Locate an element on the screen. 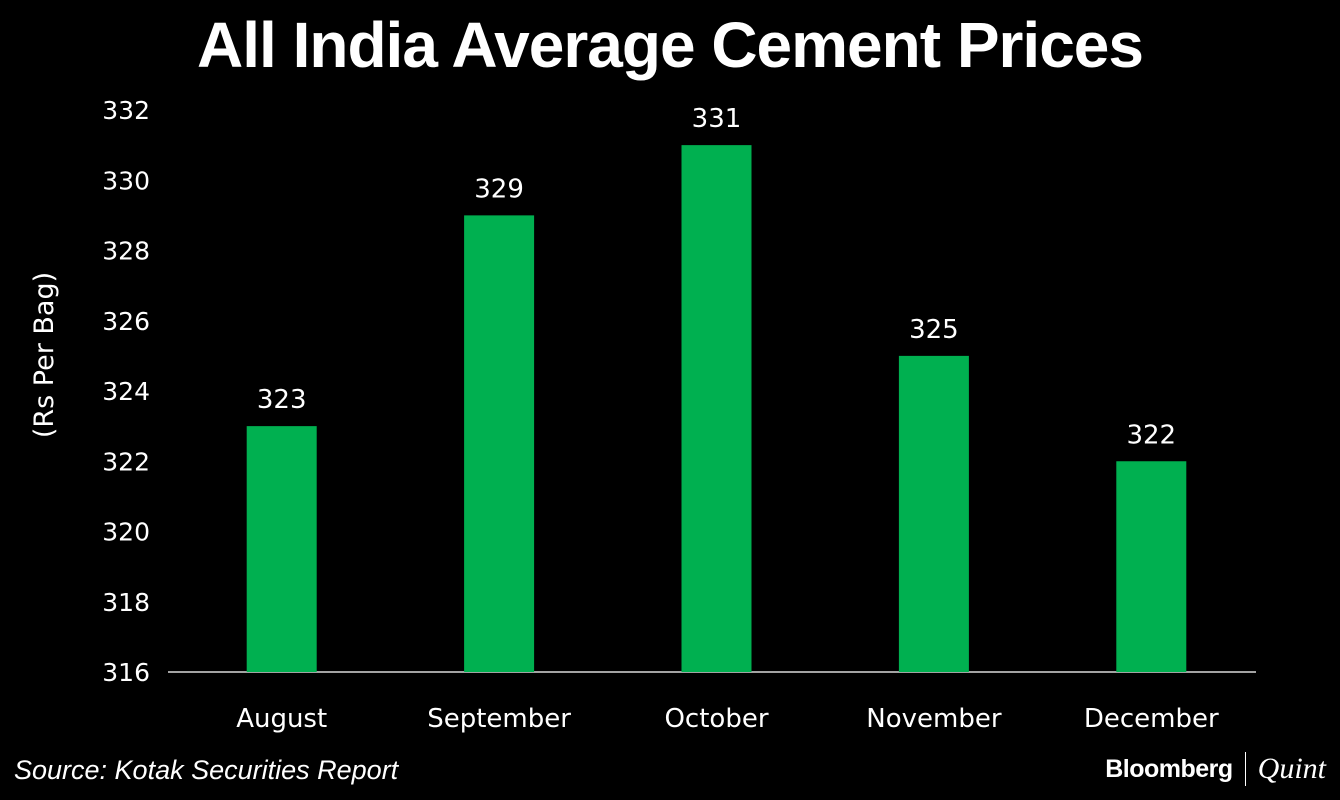 This screenshot has height=800, width=1340. x-tick-label: October is located at coordinates (716, 719).